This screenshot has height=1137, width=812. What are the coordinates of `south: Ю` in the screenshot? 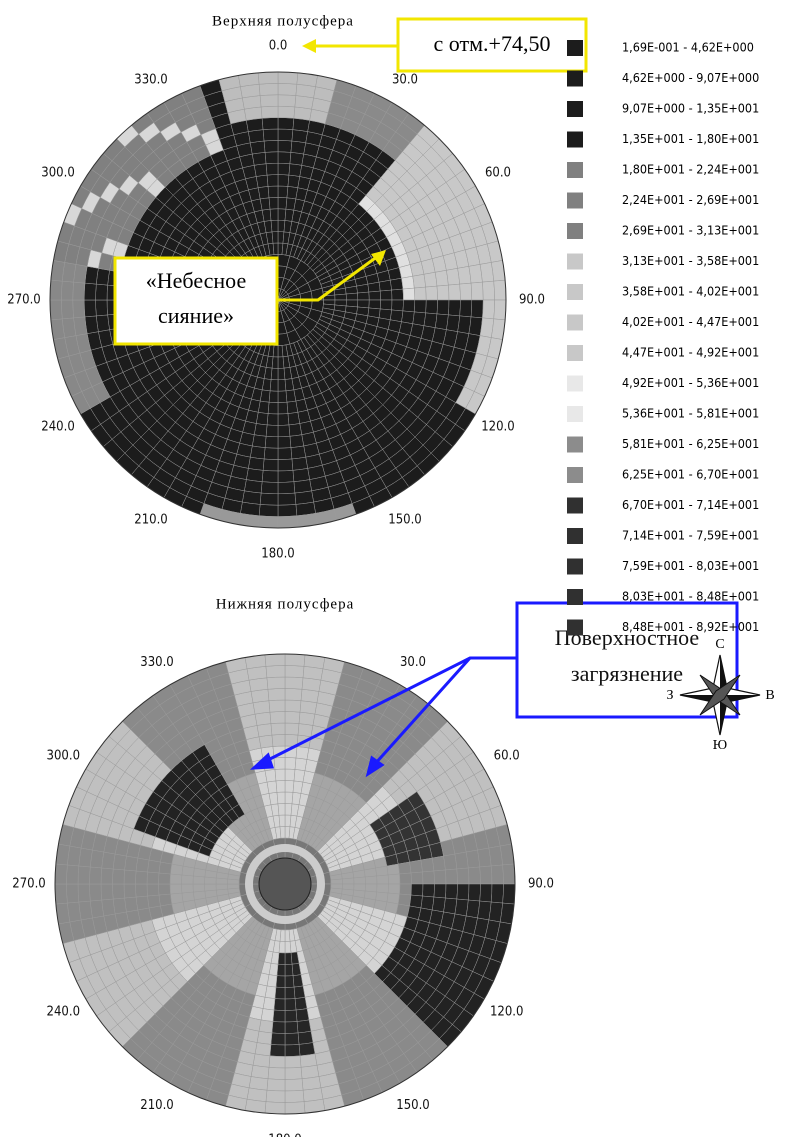 It's located at (720, 745).